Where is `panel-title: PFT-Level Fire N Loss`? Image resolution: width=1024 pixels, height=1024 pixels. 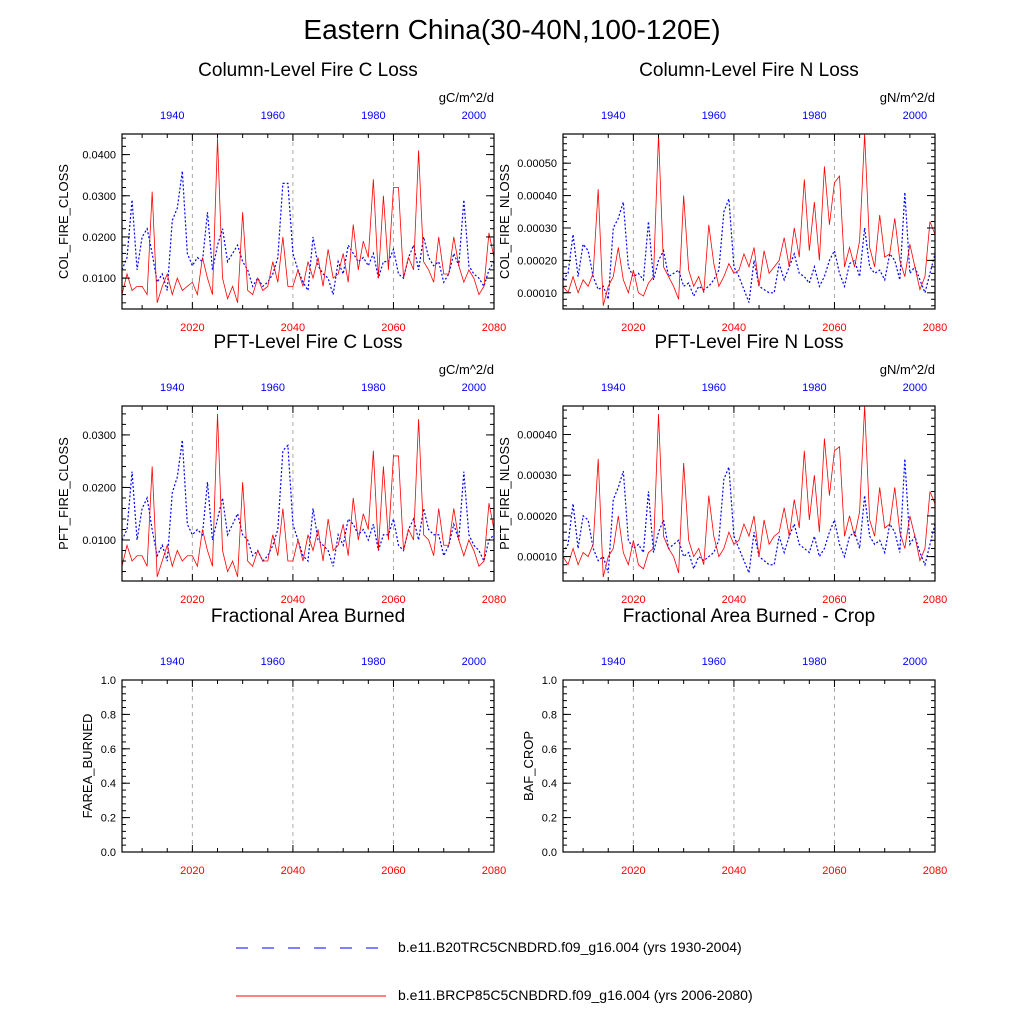
panel-title: PFT-Level Fire N Loss is located at coordinates (749, 342).